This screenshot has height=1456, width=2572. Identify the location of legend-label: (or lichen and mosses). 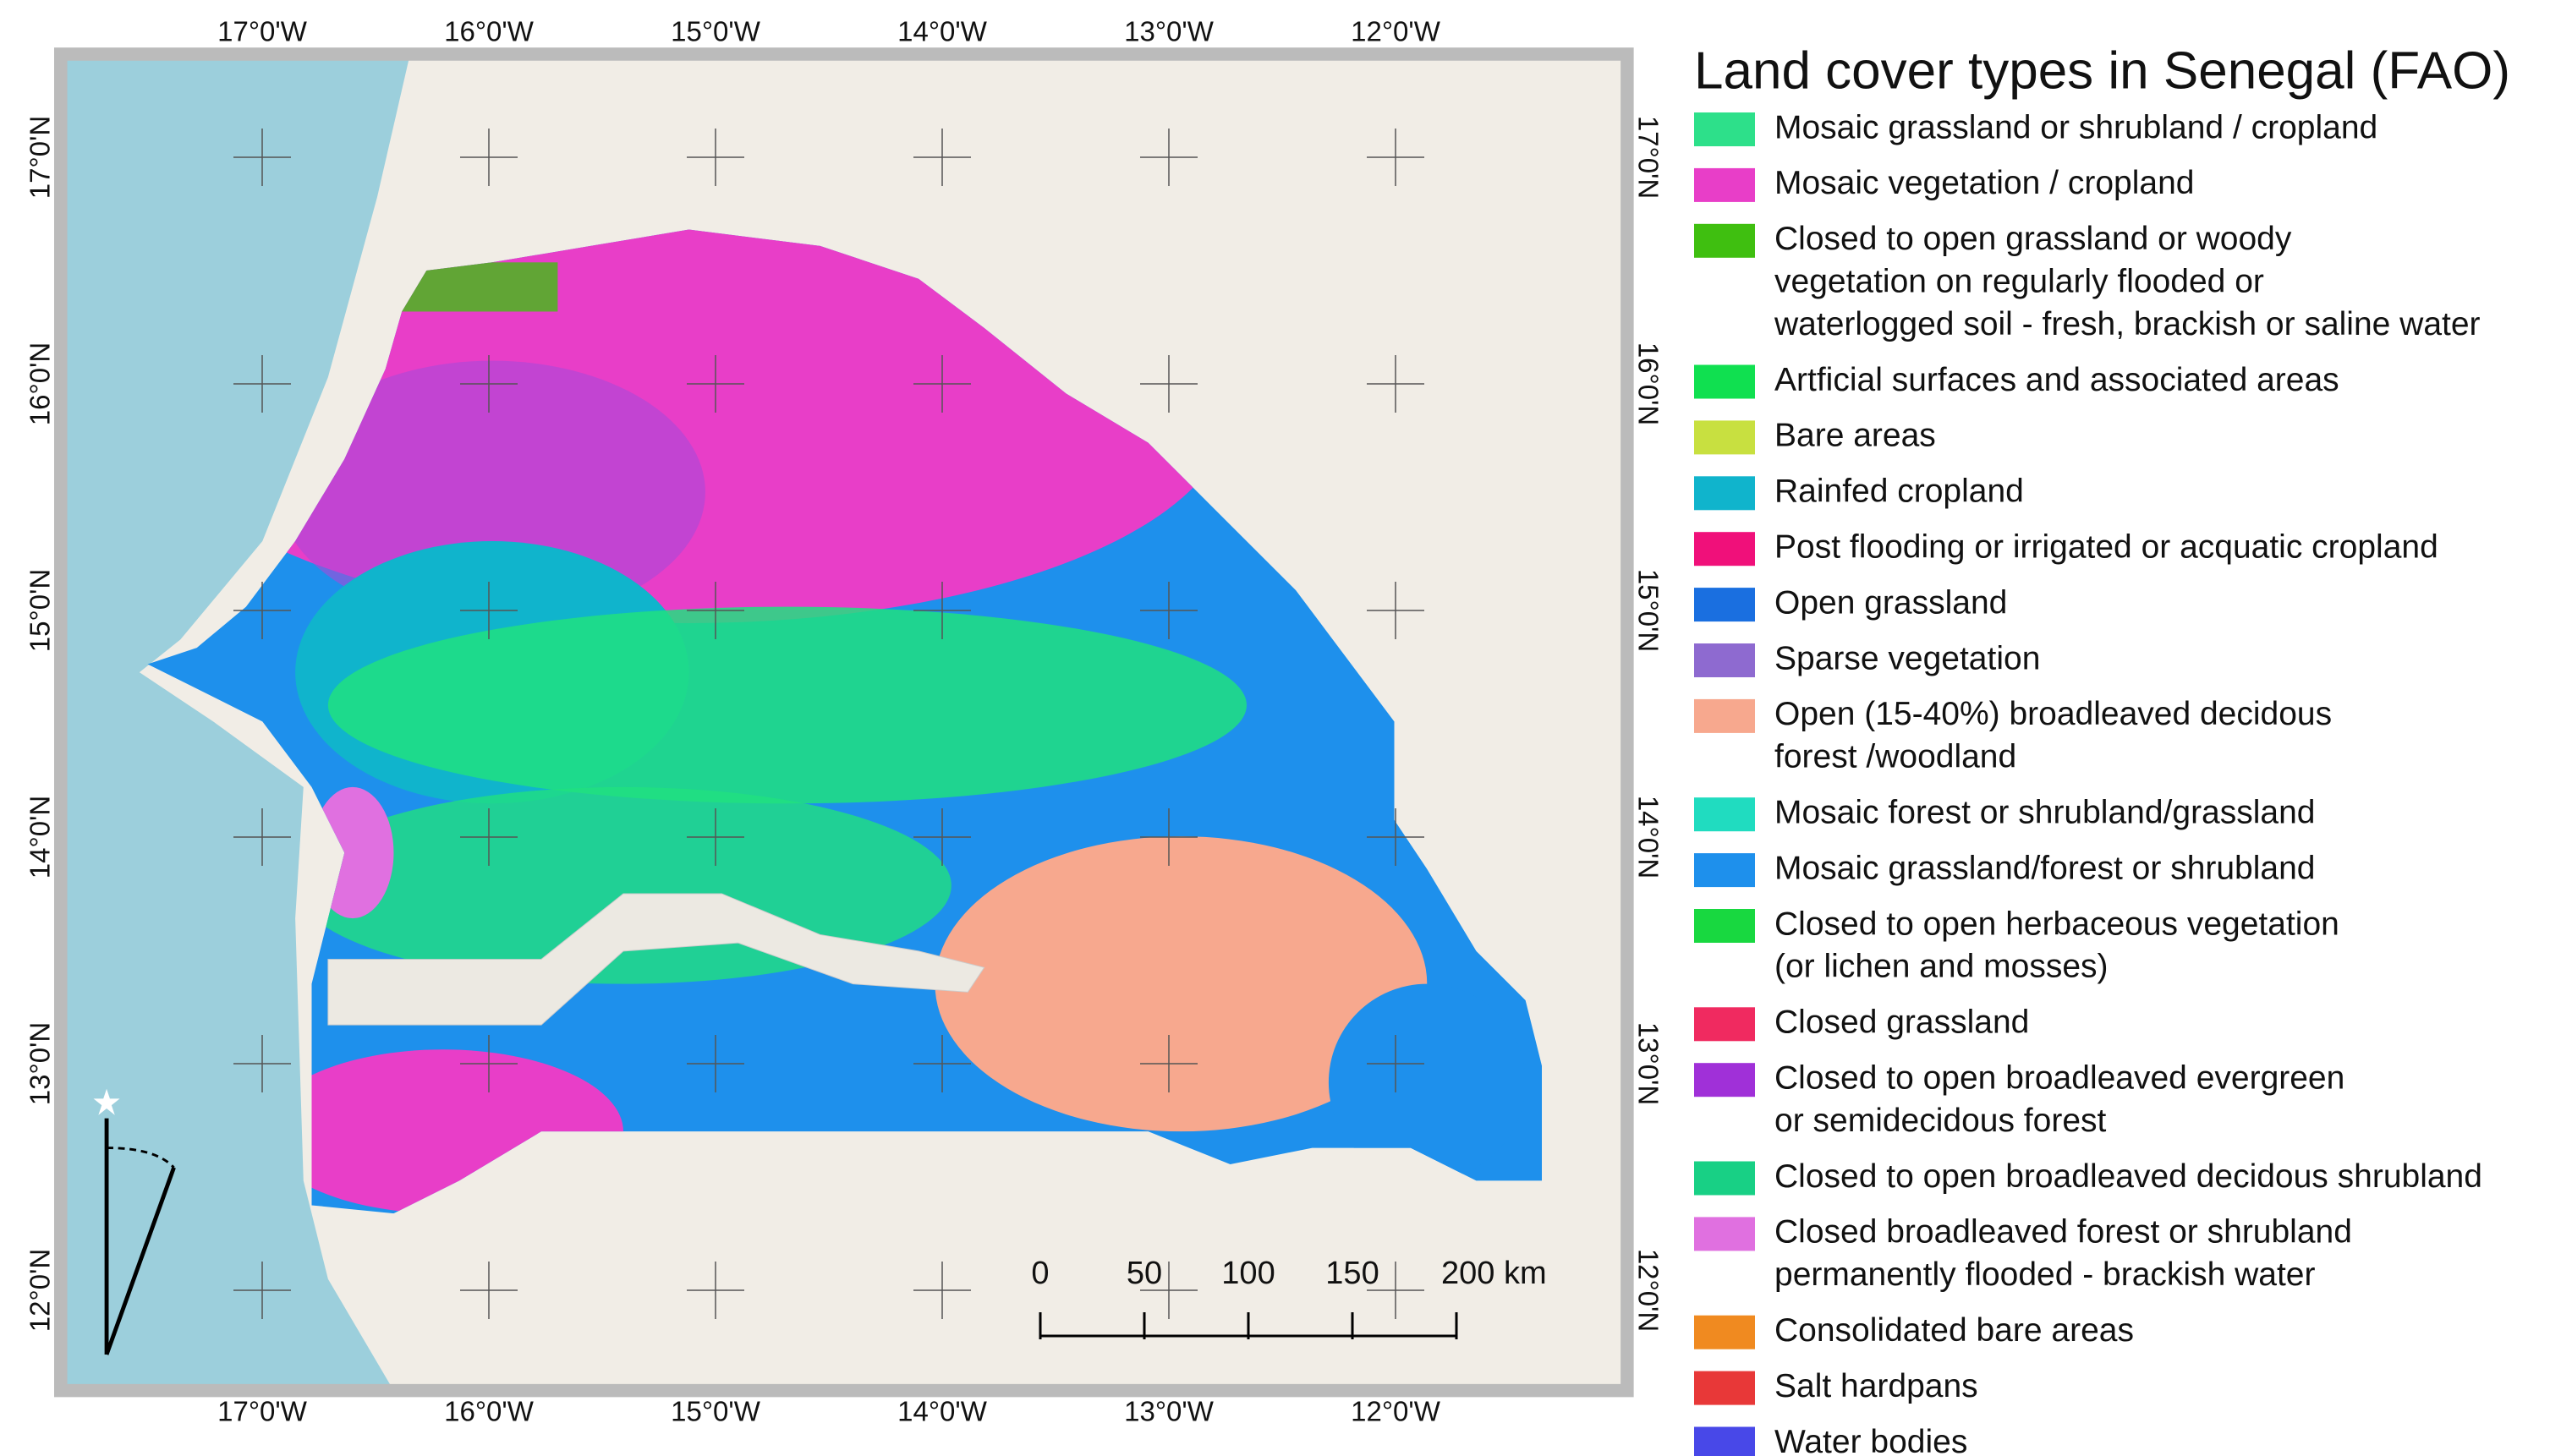
(1941, 967).